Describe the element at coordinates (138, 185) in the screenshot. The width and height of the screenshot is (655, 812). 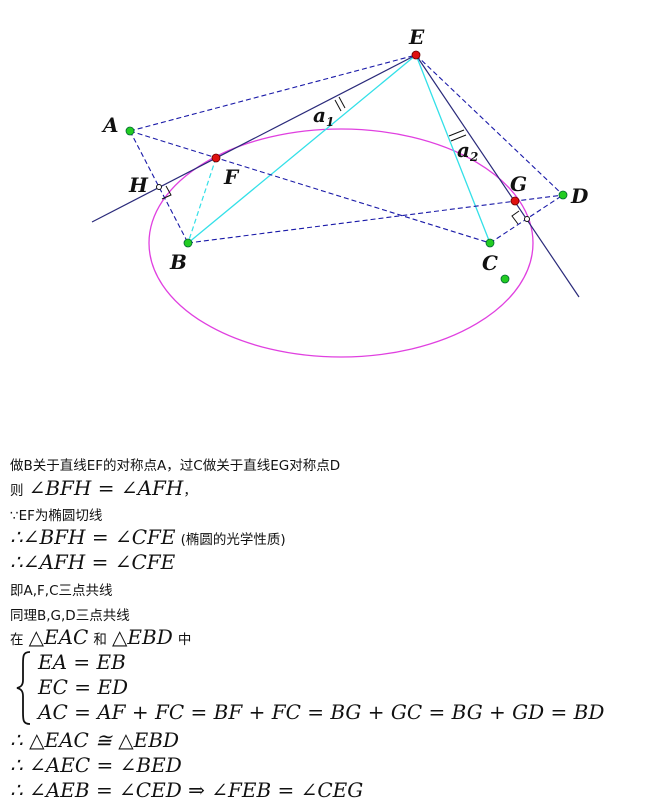
I see `label-h: H` at that location.